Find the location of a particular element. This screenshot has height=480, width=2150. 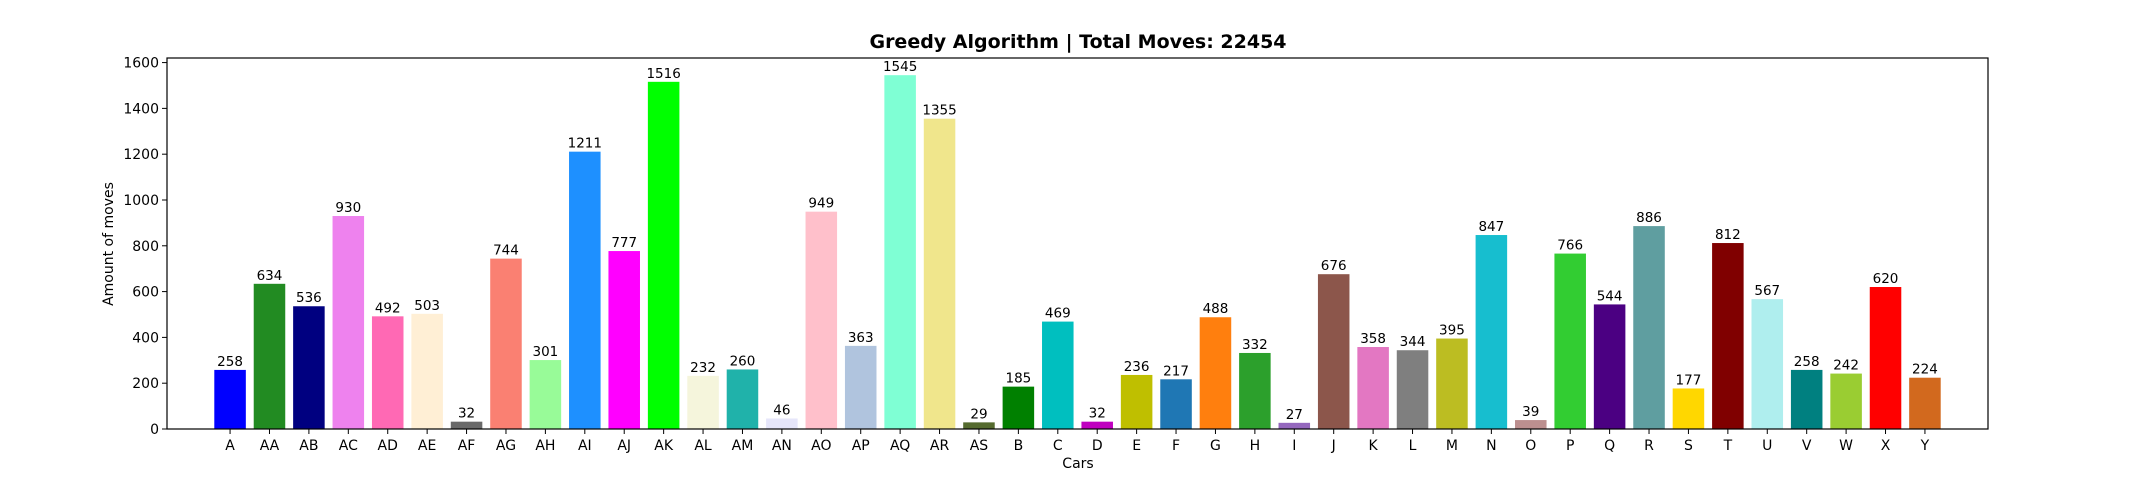

bar-AD is located at coordinates (387, 372).